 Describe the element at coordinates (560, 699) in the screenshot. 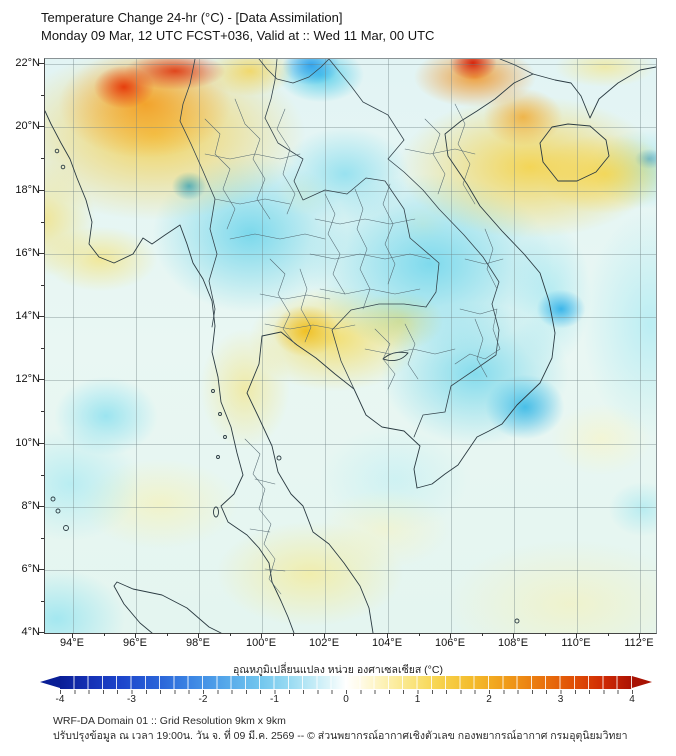

I see `colorbar-tick-label: 3` at that location.